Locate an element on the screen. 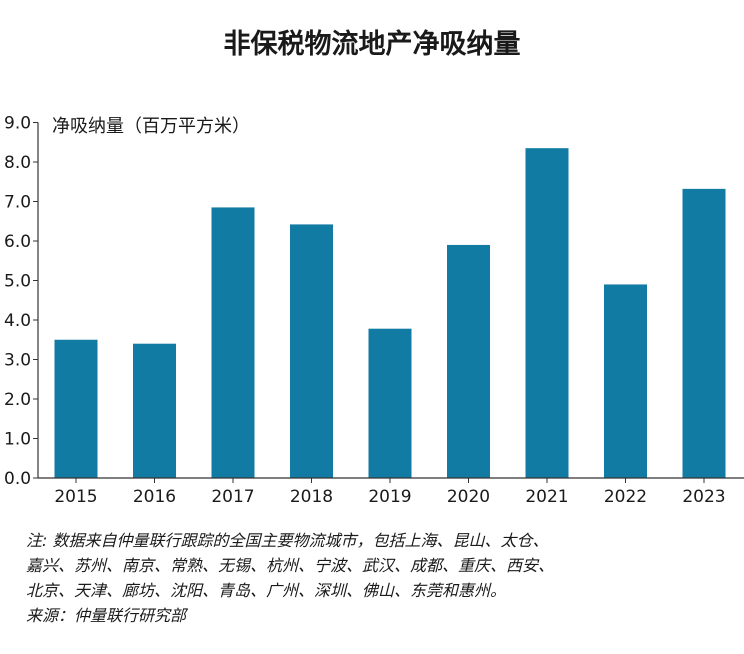 This screenshot has height=654, width=744. note-line-3: 北京、天津、廊坊、沈阳、青岛、广州、深圳、佛山、东莞和惠州。 is located at coordinates (266, 590).